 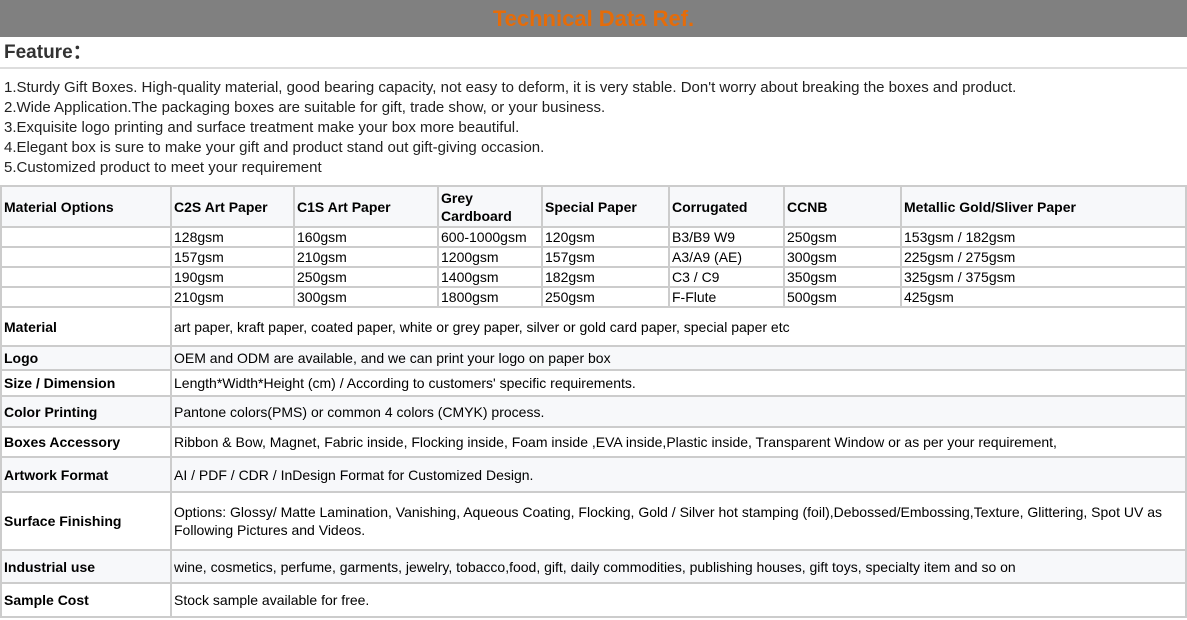 I want to click on table-cell: 425gsm, so click(x=1043, y=297).